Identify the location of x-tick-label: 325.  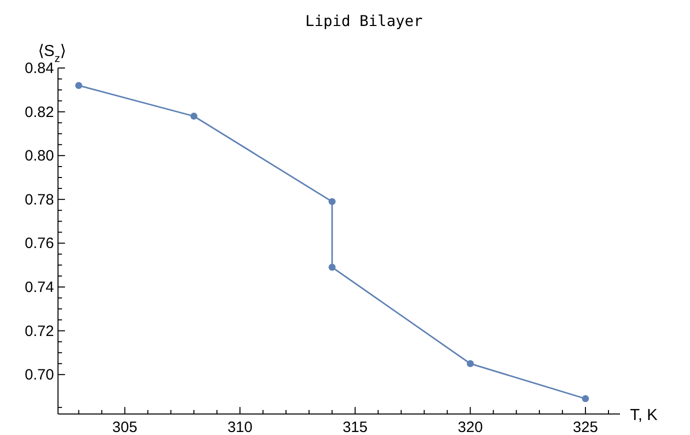
(585, 427).